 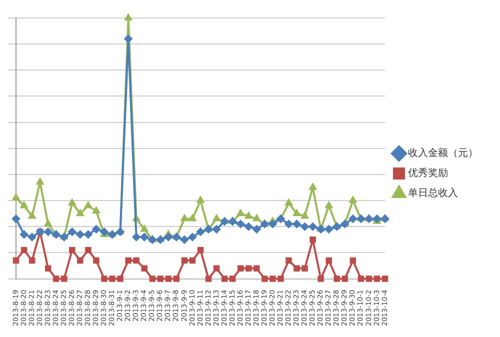 I want to click on legend-label: 优秀奖励, so click(x=428, y=173).